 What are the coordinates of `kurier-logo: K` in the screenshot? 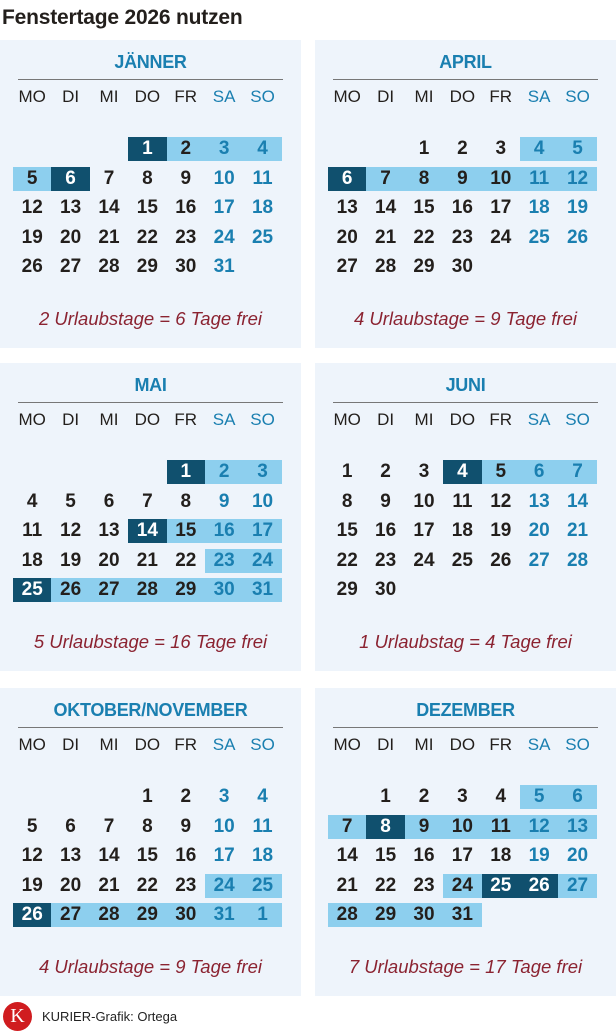 It's located at (17, 1016).